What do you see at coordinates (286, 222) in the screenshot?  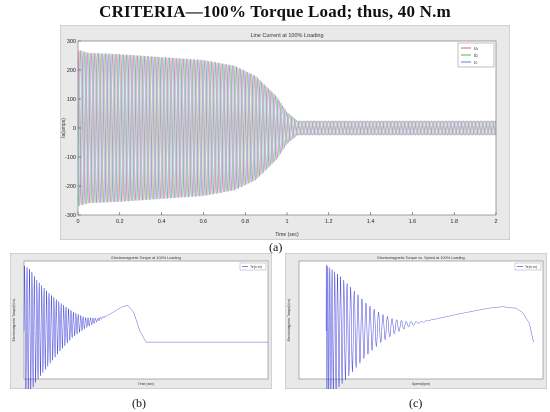 I see `x-tick-label: 1` at bounding box center [286, 222].